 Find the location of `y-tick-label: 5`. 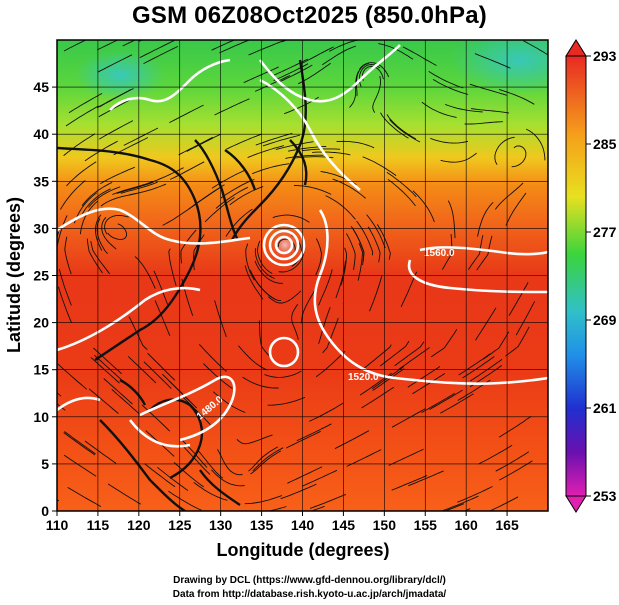

y-tick-label: 5 is located at coordinates (45, 464).